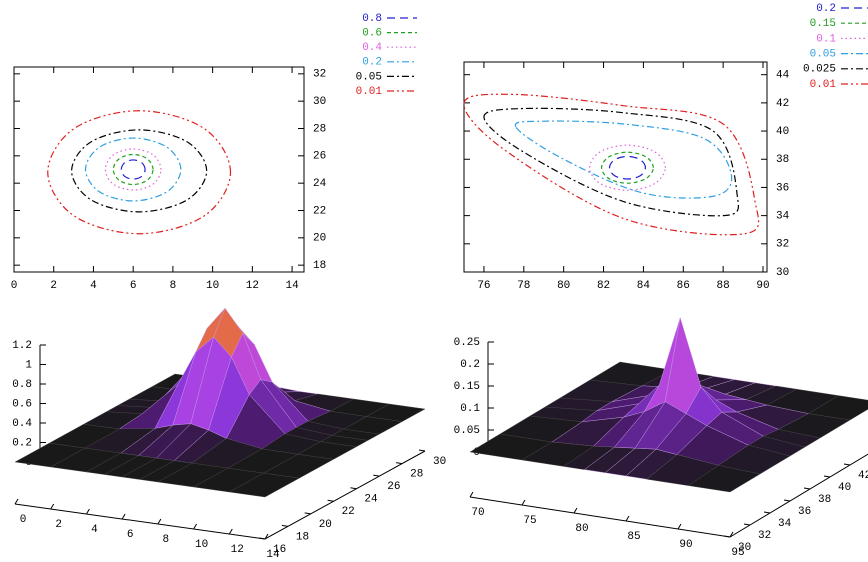  I want to click on x-tick-label: 12, so click(237, 550).